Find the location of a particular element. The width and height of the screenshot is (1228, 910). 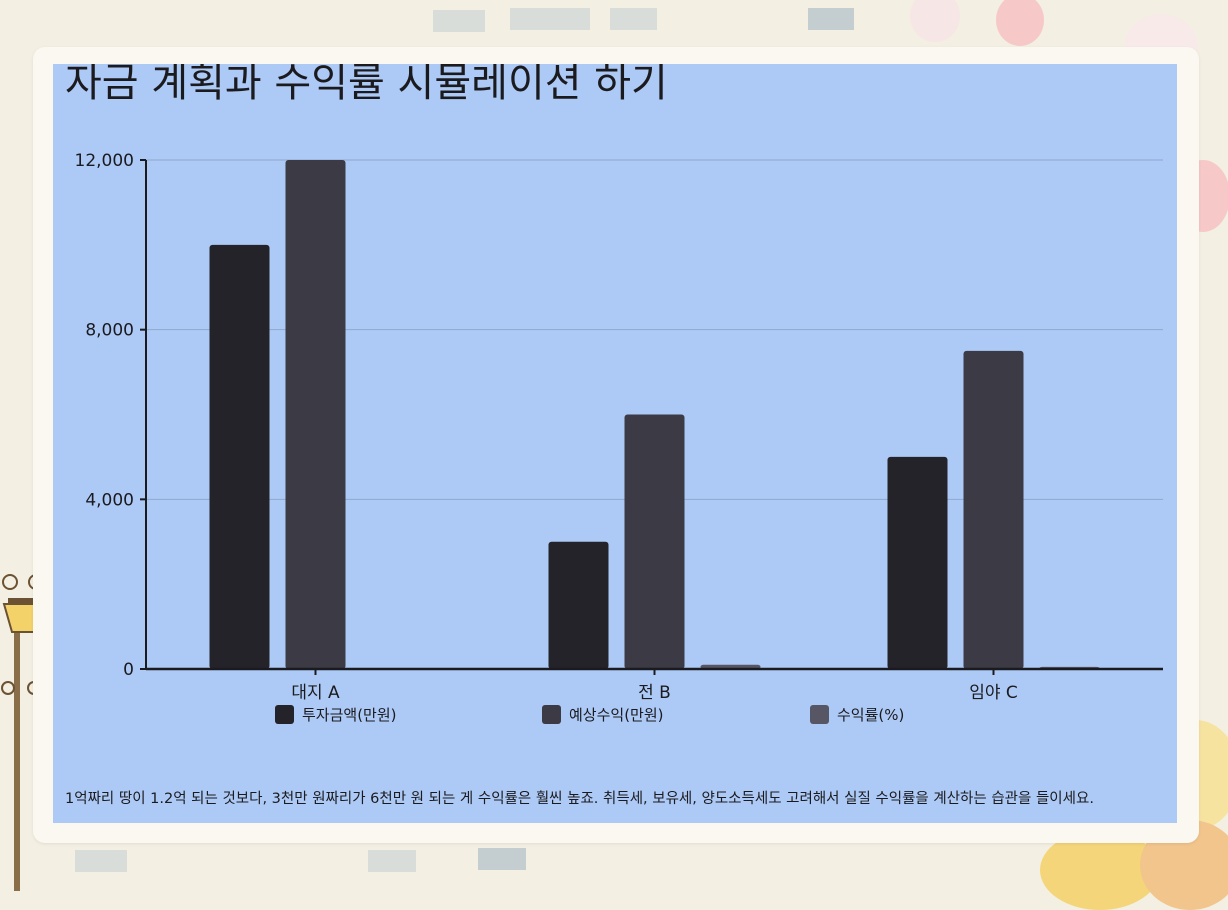

legend-label: 예상수익(만원) is located at coordinates (616, 715).